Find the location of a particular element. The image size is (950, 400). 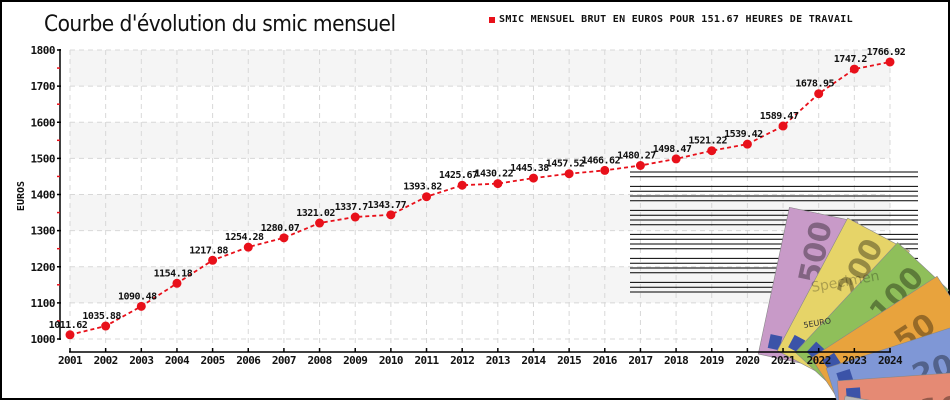

legend-swatch-icon is located at coordinates (492, 19).